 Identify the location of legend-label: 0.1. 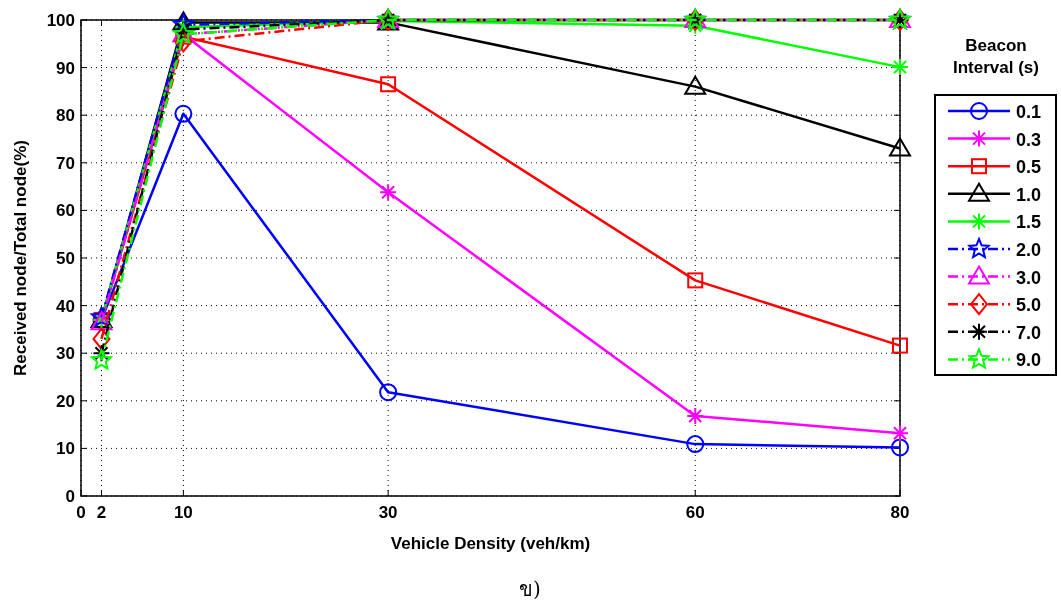
(1029, 112).